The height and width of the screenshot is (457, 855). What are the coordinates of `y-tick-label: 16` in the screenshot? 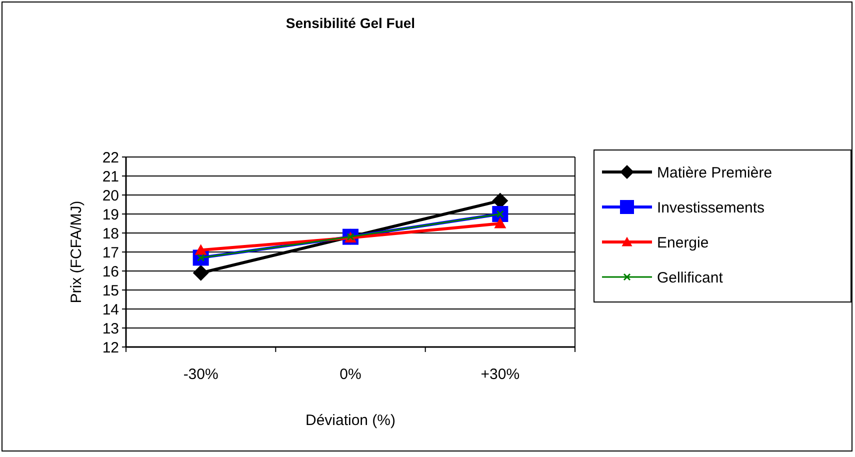 It's located at (110, 271).